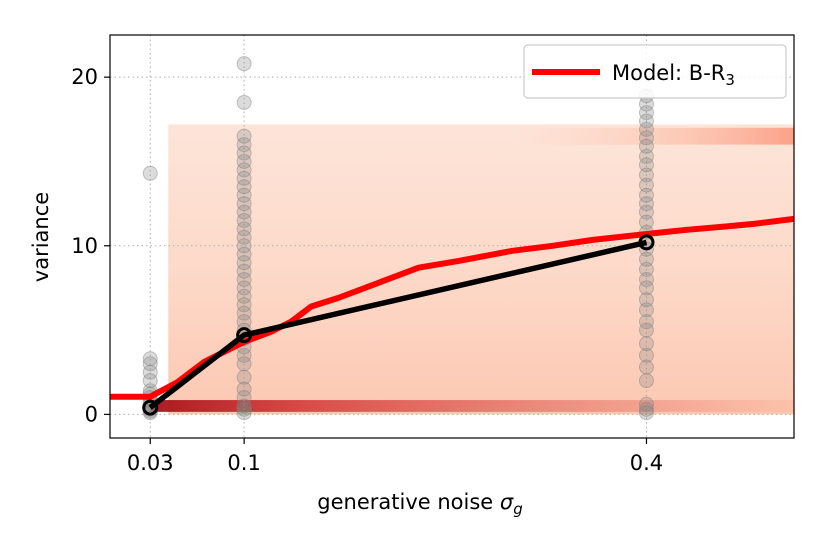 Image resolution: width=830 pixels, height=554 pixels. What do you see at coordinates (673, 75) in the screenshot?
I see `legend-label-model: Model: B-R3` at bounding box center [673, 75].